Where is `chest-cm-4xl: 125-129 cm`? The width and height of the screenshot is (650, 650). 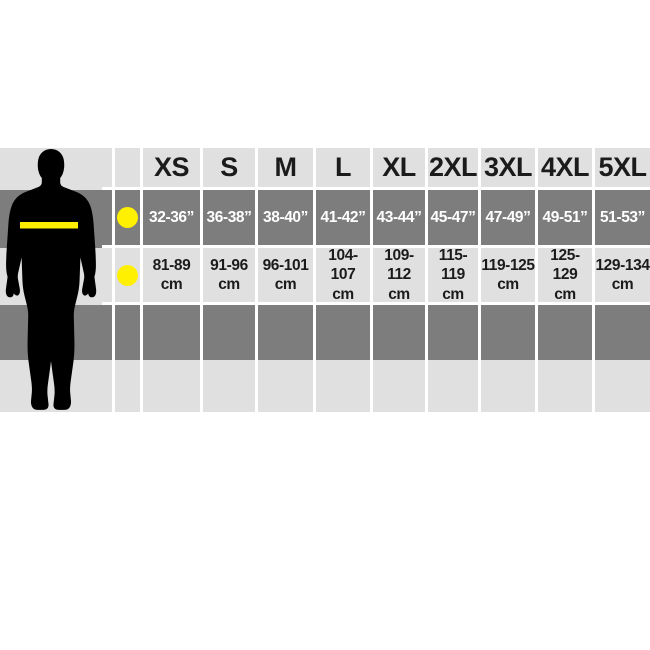 chest-cm-4xl: 125-129 cm is located at coordinates (565, 274).